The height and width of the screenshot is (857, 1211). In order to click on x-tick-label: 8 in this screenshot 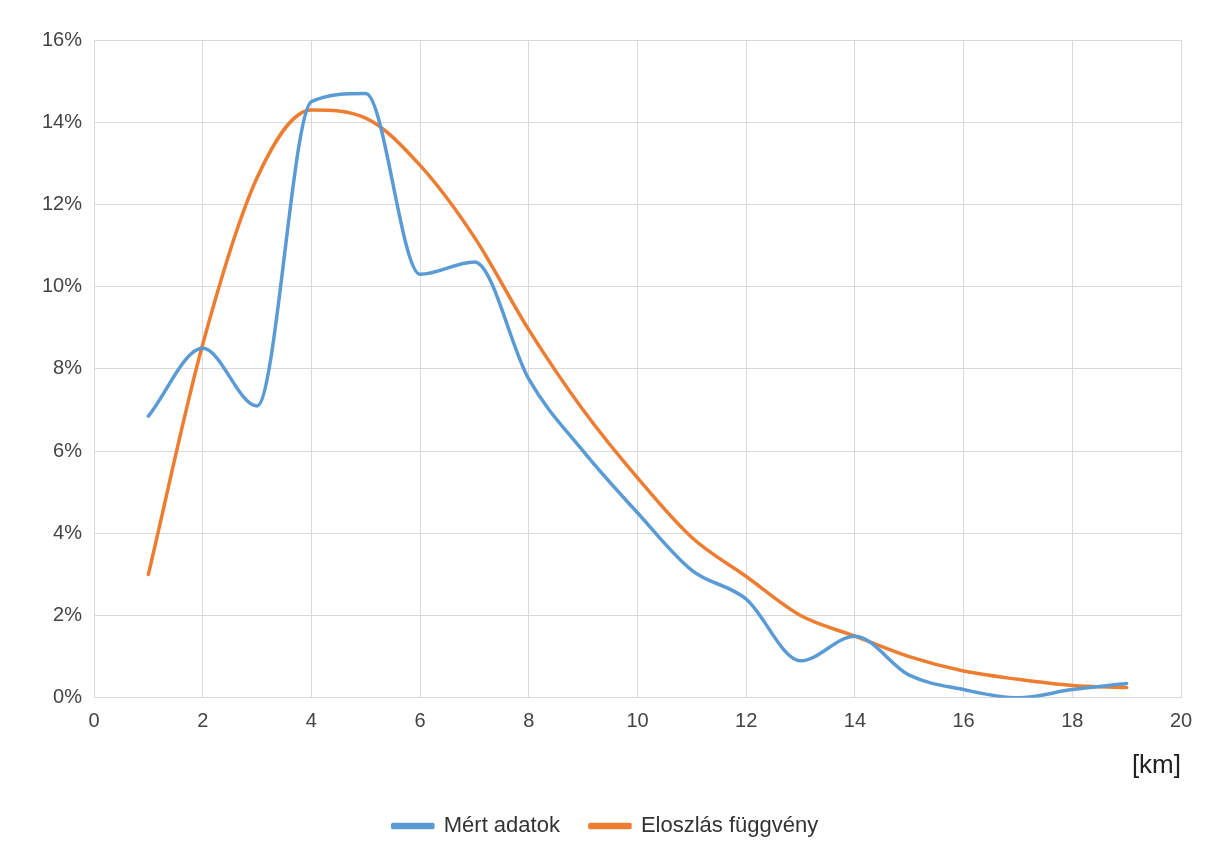, I will do `click(529, 720)`.